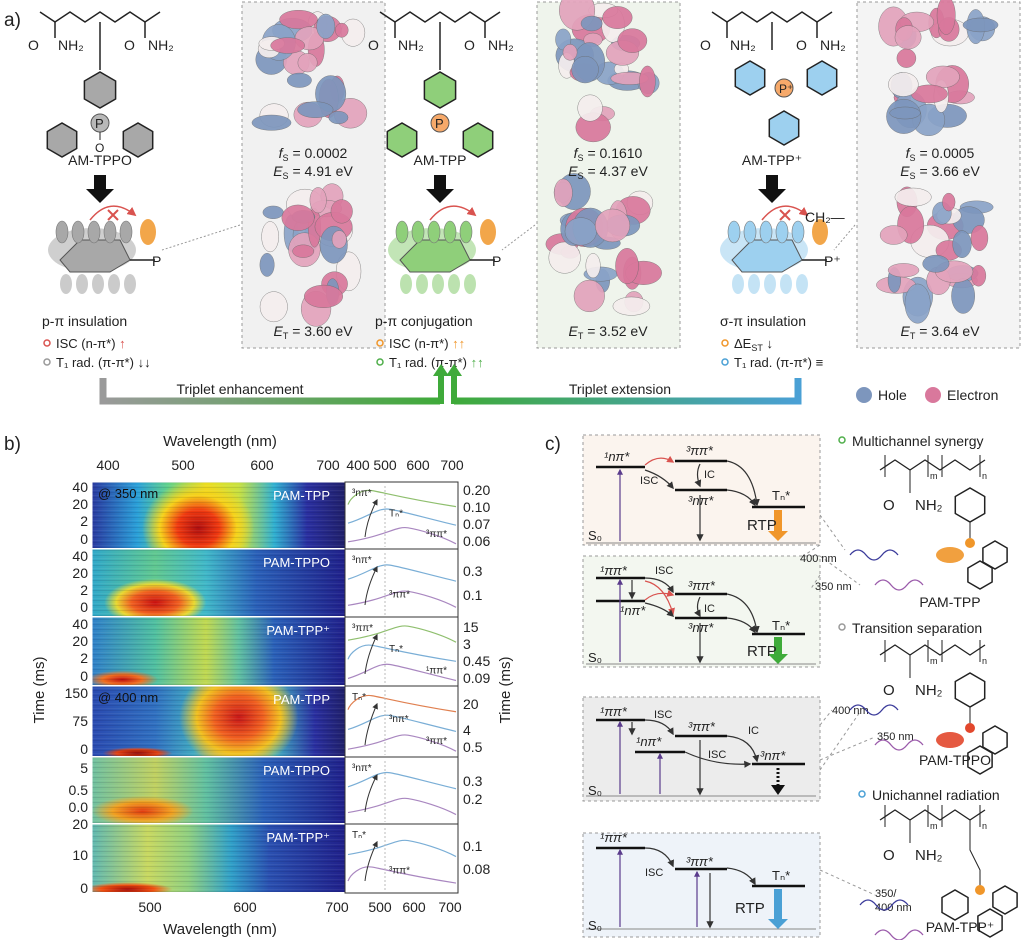  What do you see at coordinates (918, 441) in the screenshot?
I see `mechanism-title: Multichannel synergy` at bounding box center [918, 441].